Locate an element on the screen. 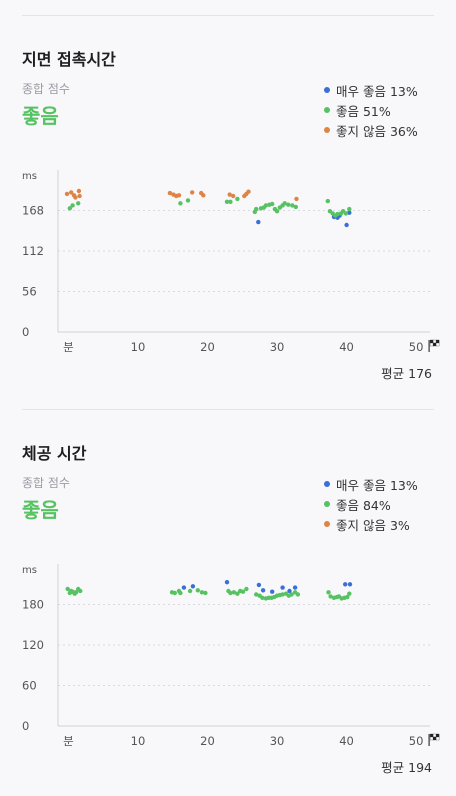 The width and height of the screenshot is (456, 796). legend-label: 좋음 84% is located at coordinates (363, 505).